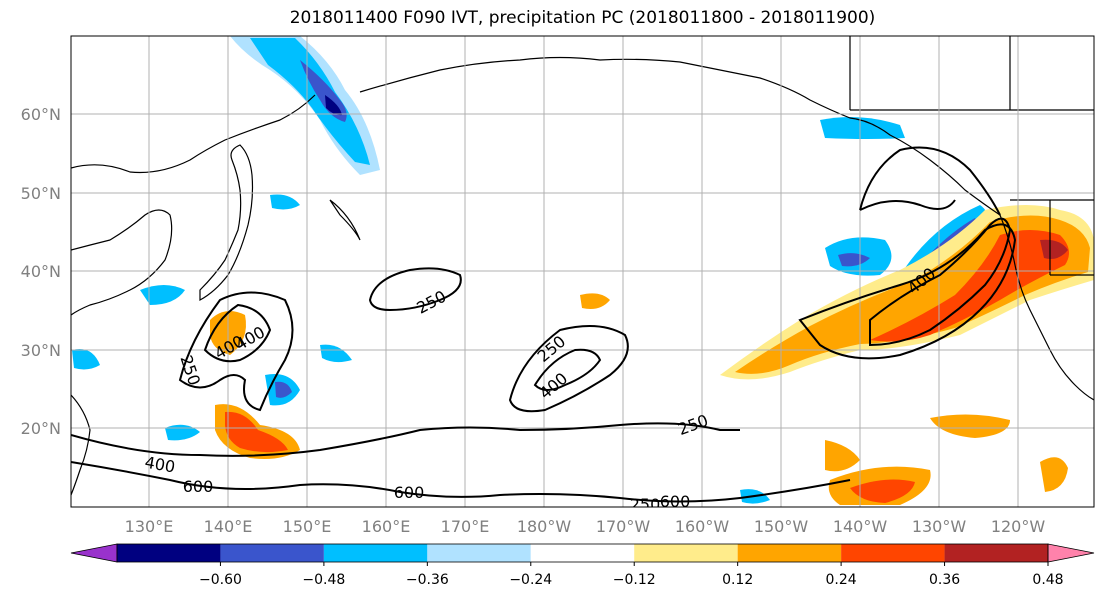 This screenshot has height=601, width=1105. I want to click on coast-asia-north, so click(193, 134).